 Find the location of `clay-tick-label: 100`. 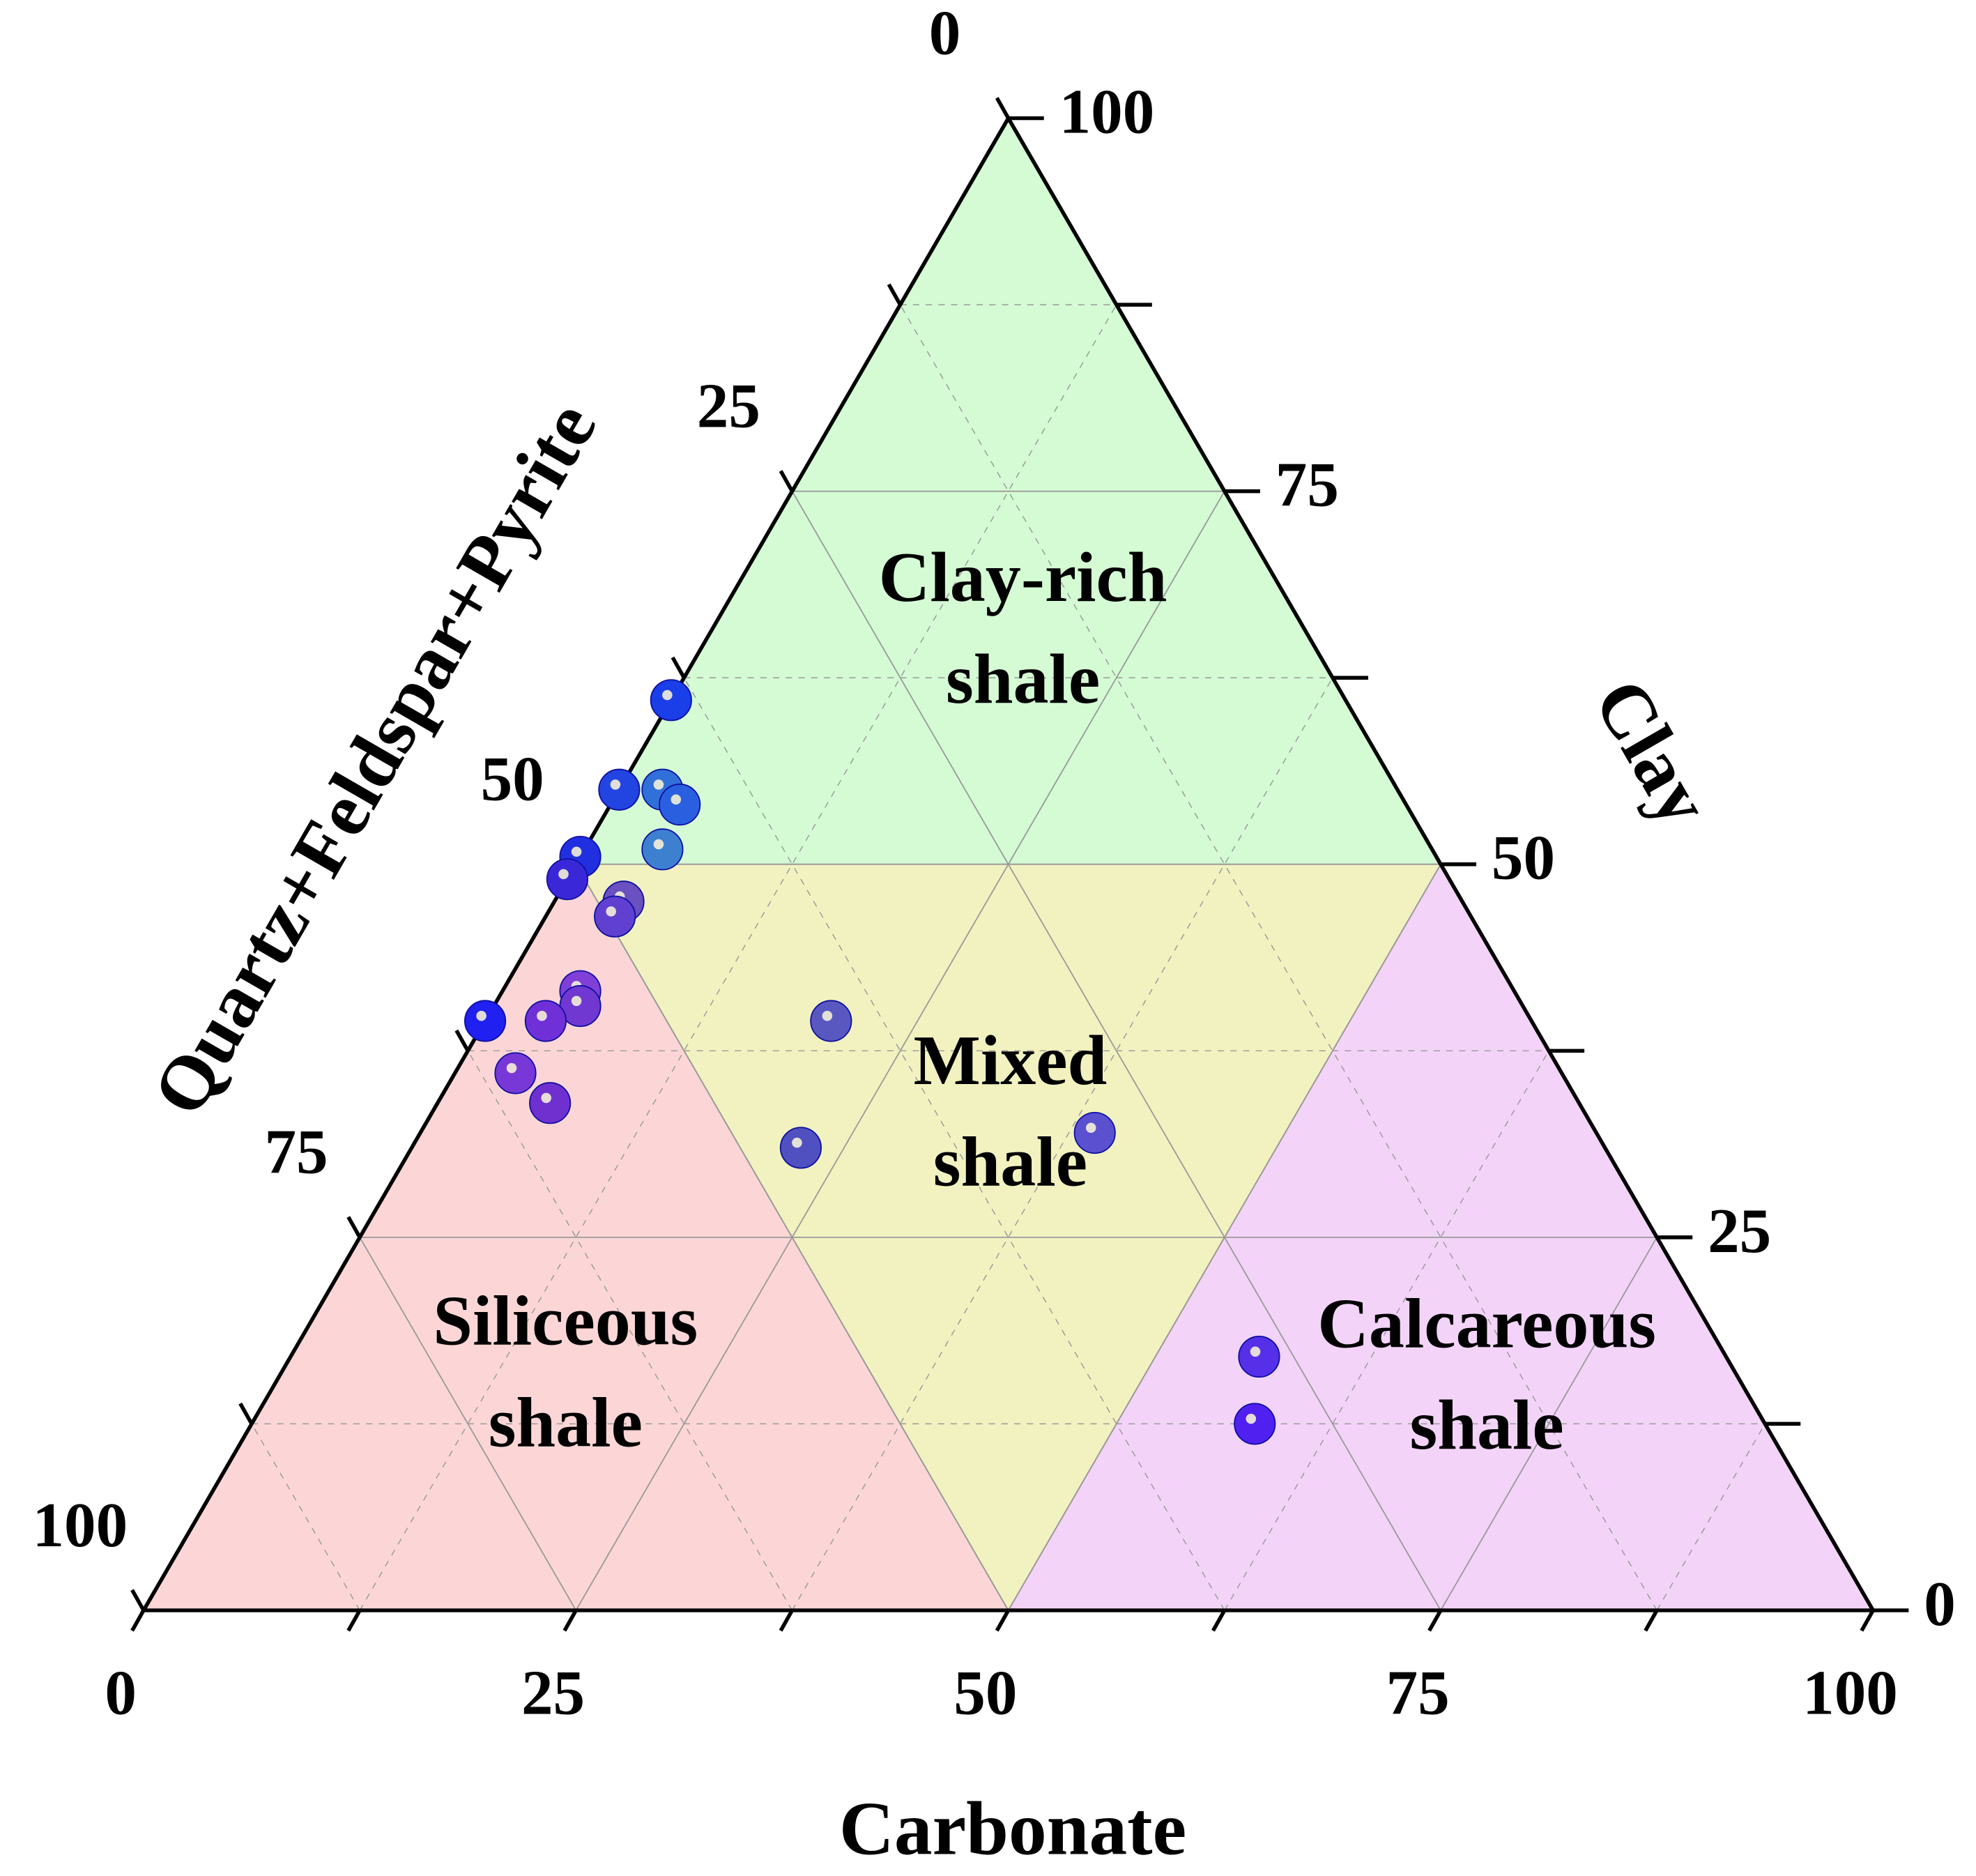

clay-tick-label: 100 is located at coordinates (1107, 111).